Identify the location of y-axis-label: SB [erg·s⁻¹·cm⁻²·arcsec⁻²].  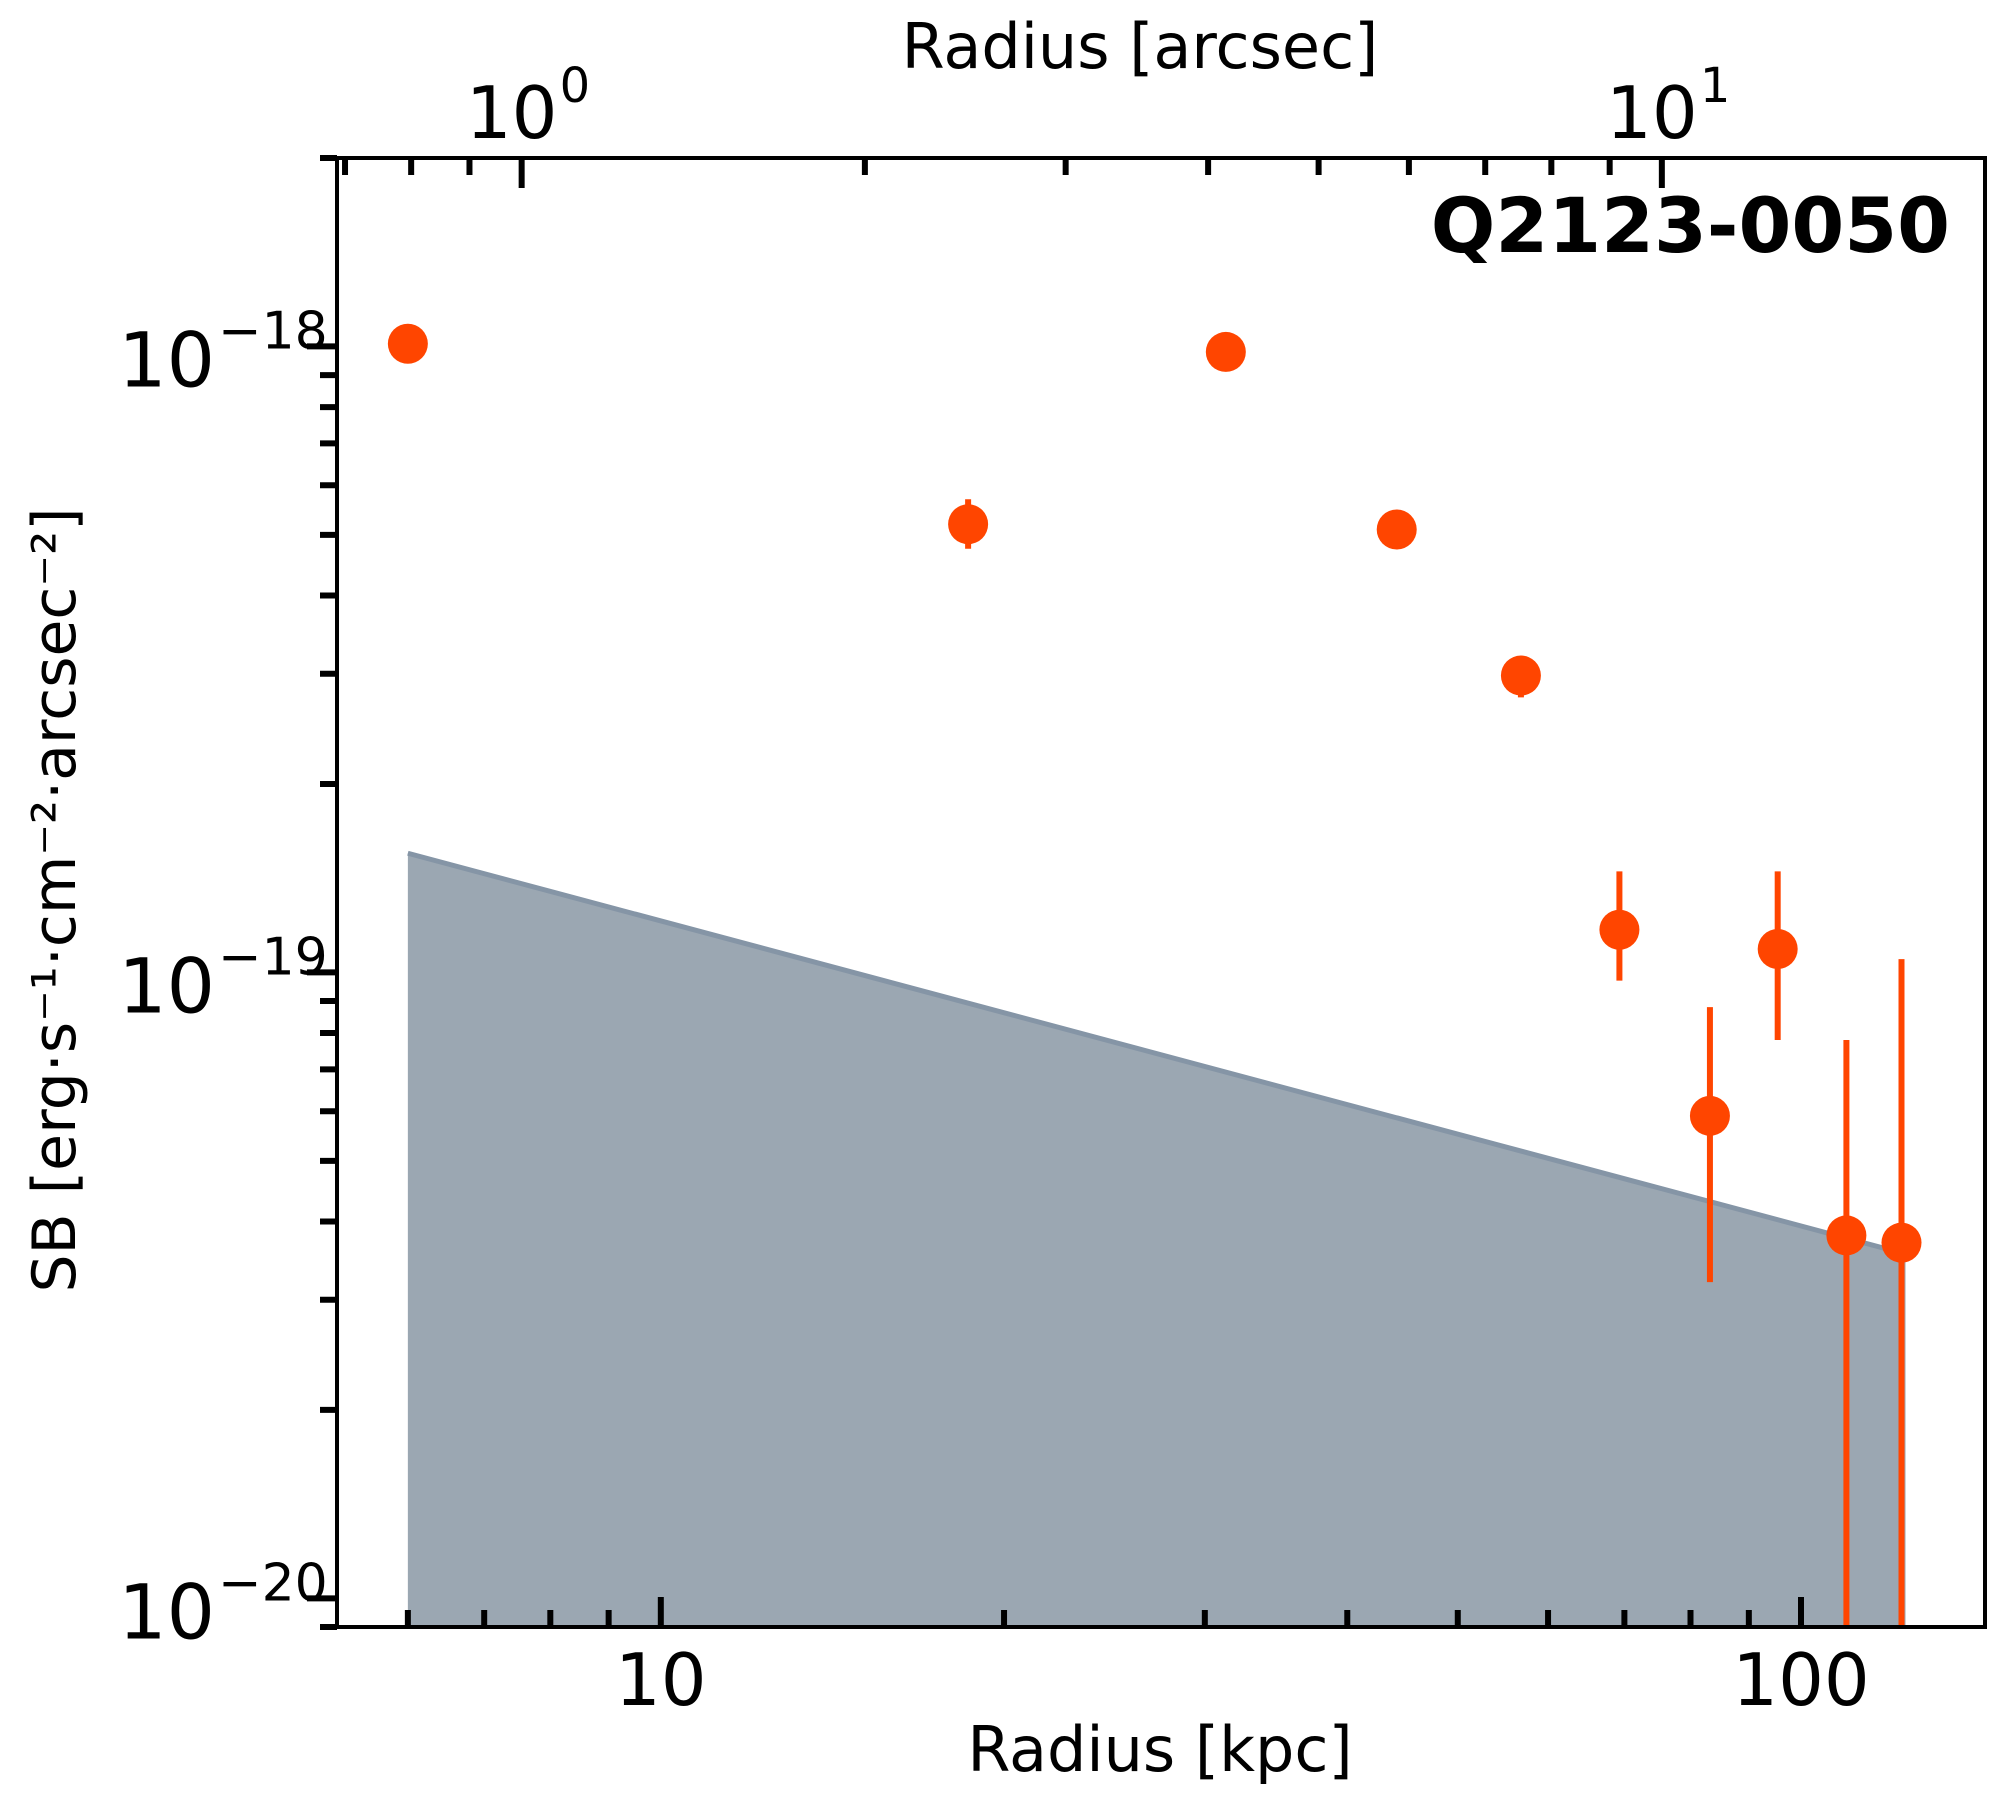
(55, 899).